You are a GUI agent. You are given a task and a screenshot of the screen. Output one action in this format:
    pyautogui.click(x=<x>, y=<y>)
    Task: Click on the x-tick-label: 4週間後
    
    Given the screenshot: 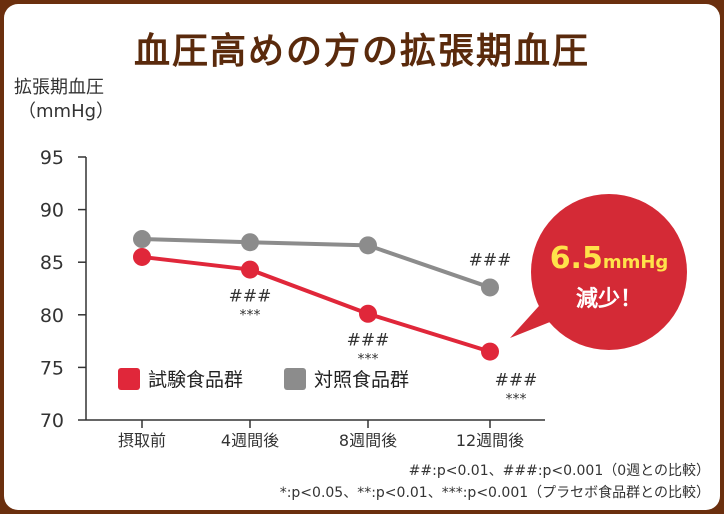 What is the action you would take?
    pyautogui.click(x=250, y=440)
    